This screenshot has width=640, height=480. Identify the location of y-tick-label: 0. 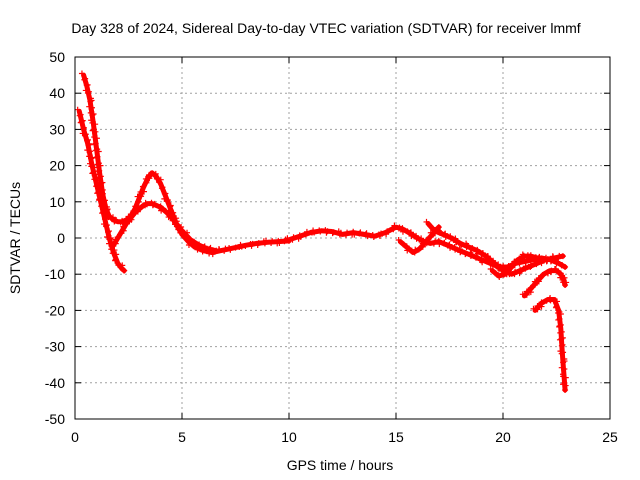
(61, 238).